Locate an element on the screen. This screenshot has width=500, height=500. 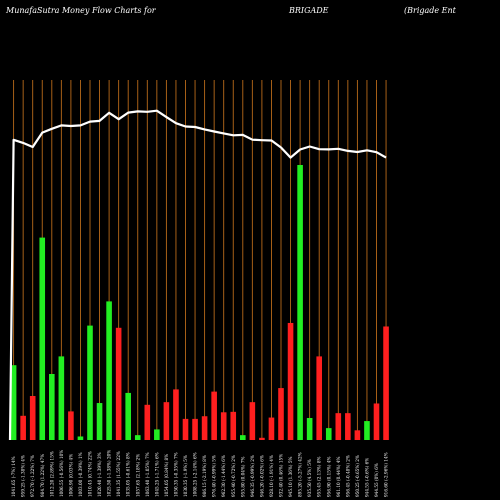
x-tick-label: 976.40 (-0.99%) 5% is located at coordinates (214, 476).